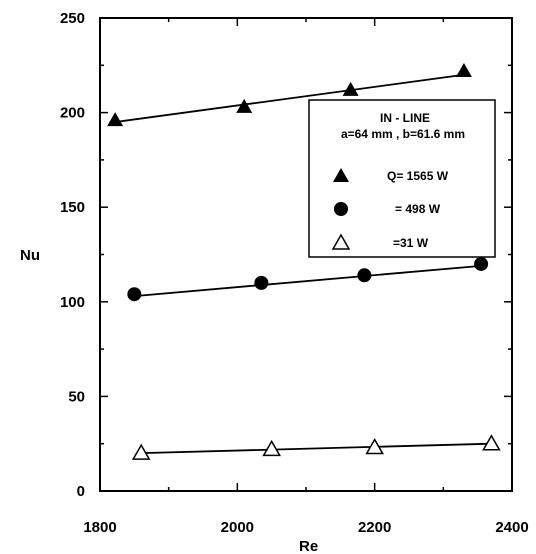 The height and width of the screenshot is (554, 536). Describe the element at coordinates (411, 243) in the screenshot. I see `legend-entry-3-label: =31 W` at that location.